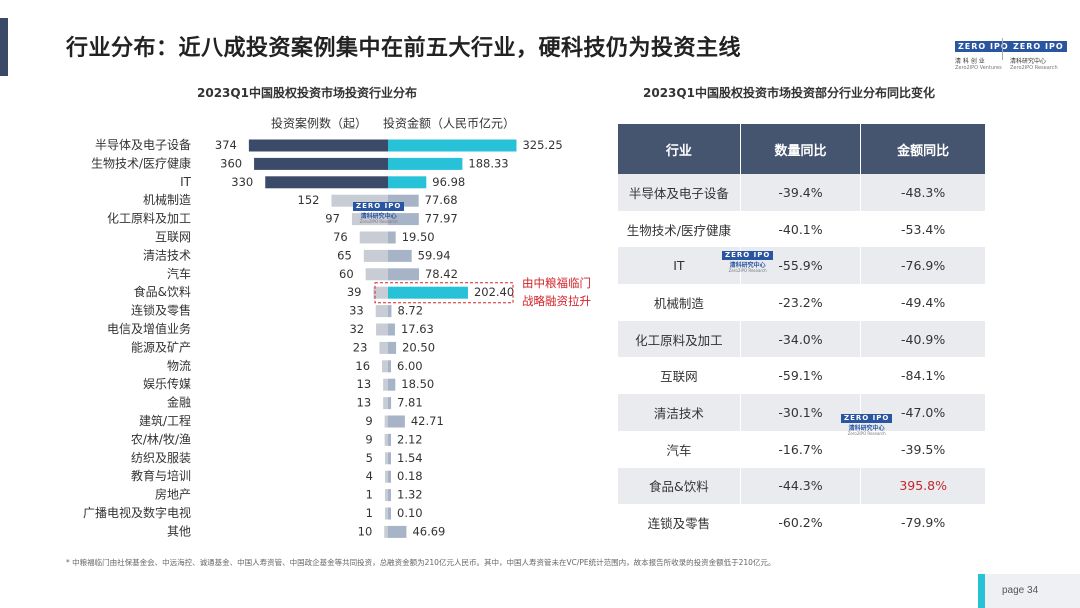  I want to click on amount-value-label: 77.68, so click(441, 200).